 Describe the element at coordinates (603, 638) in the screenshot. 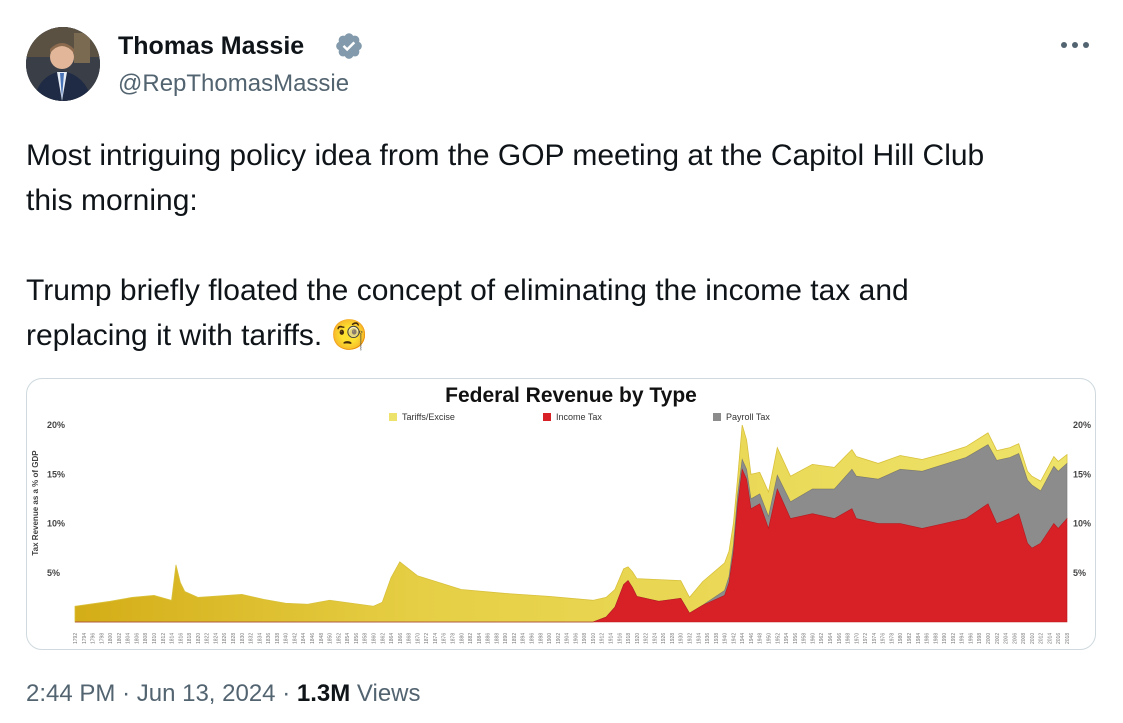

I see `x-tick-label: 1912` at that location.